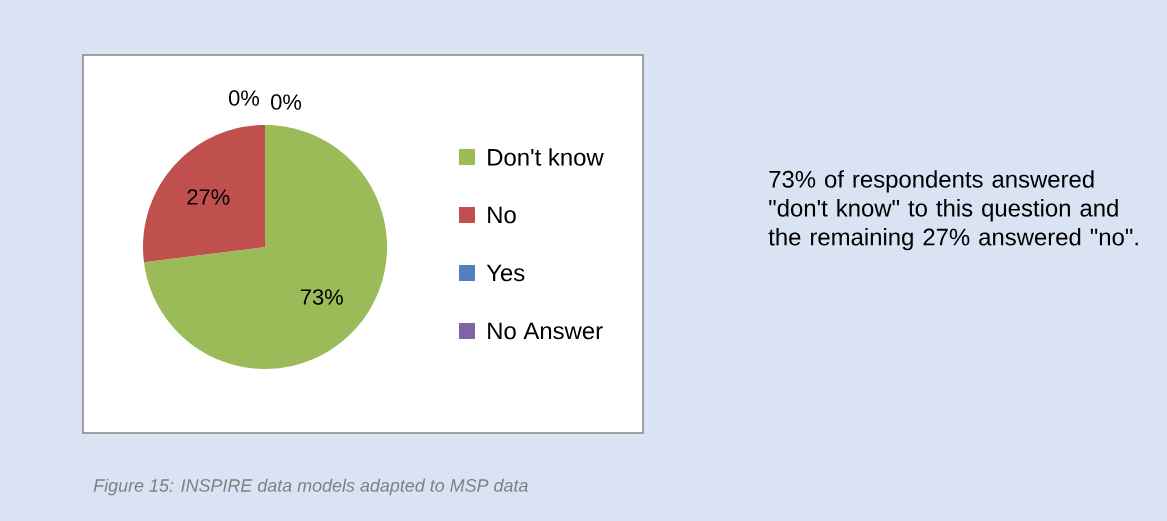 Image resolution: width=1167 pixels, height=521 pixels. I want to click on legend-label: Yes, so click(505, 273).